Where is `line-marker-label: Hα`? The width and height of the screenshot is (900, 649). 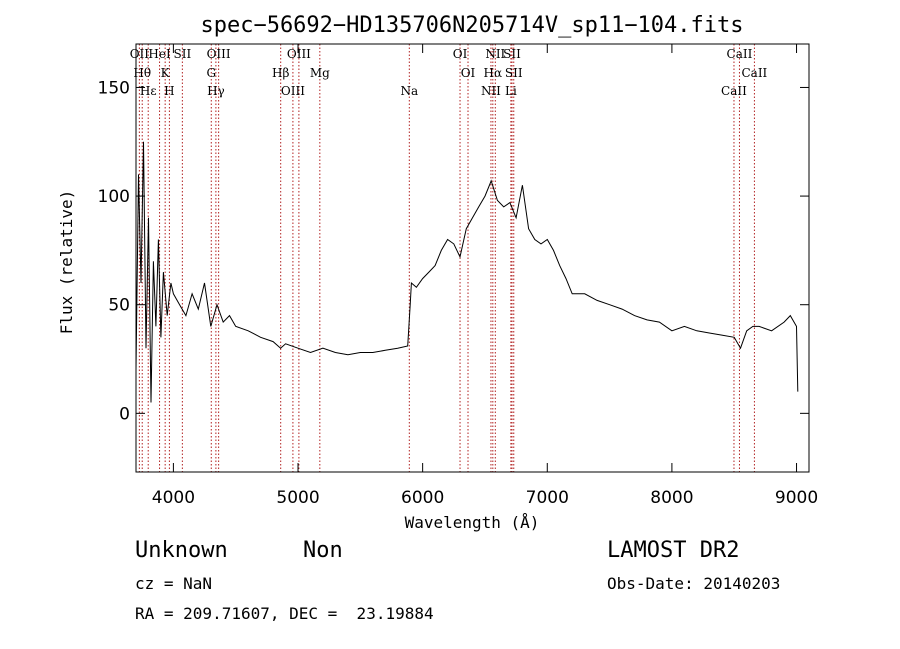 line-marker-label: Hα is located at coordinates (493, 73).